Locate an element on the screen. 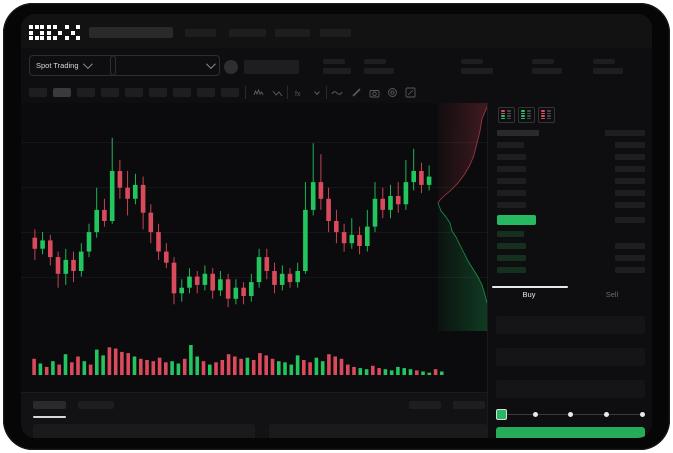 The height and width of the screenshot is (453, 673). amount-slider-handle is located at coordinates (501, 414).